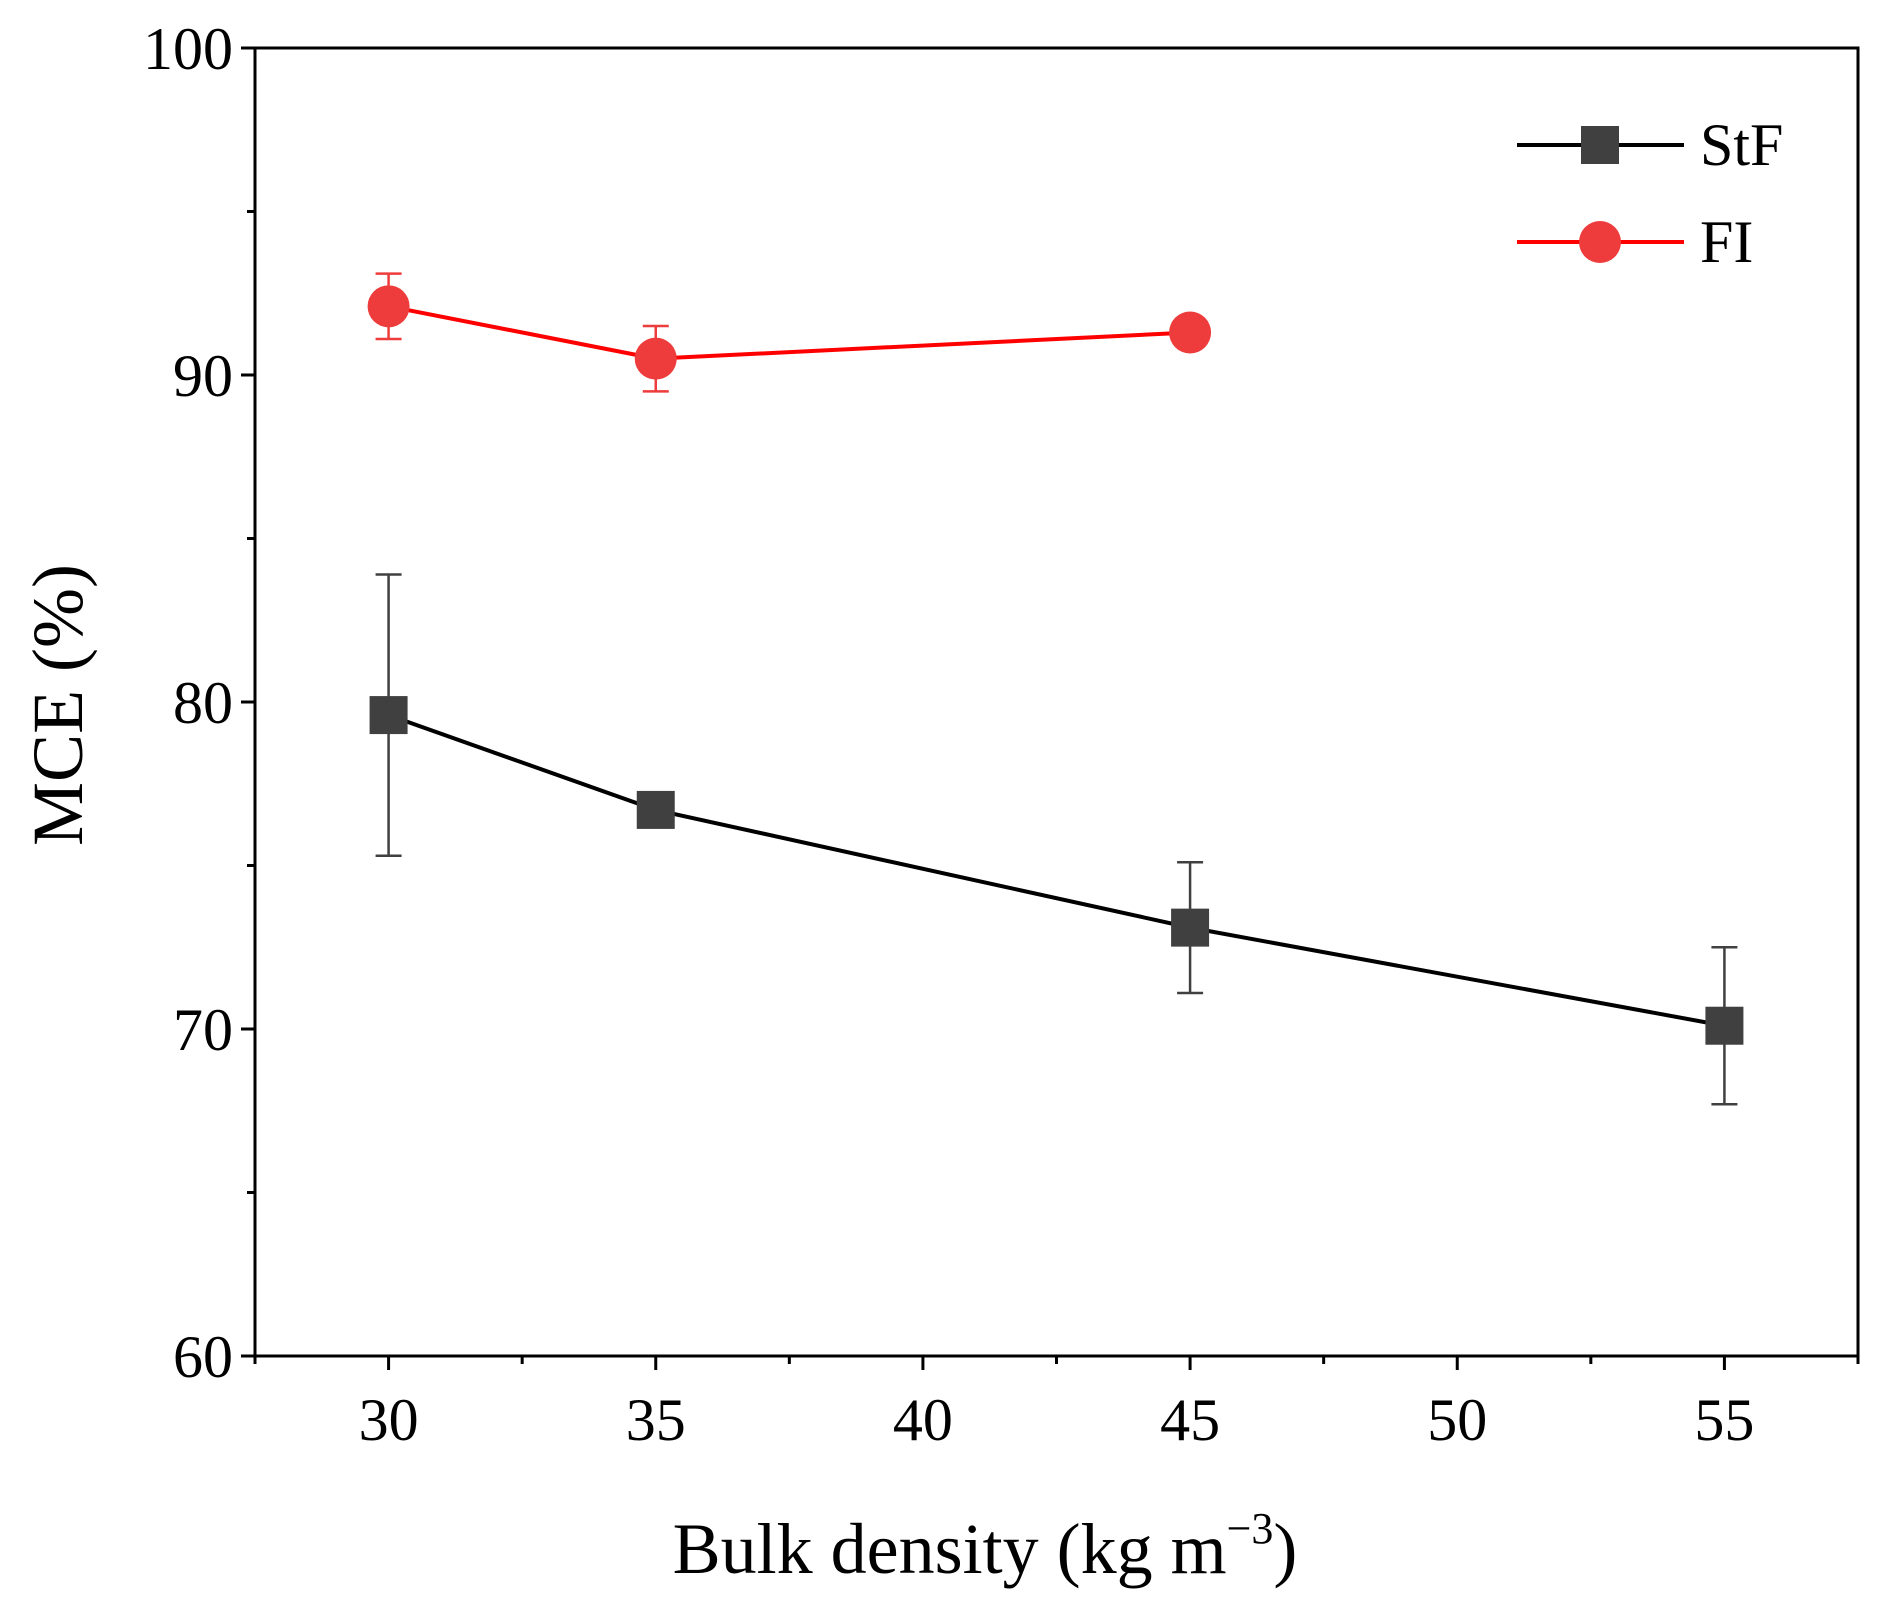 The image size is (1877, 1619). What do you see at coordinates (1650, 193) in the screenshot?
I see `legend: StF FI` at bounding box center [1650, 193].